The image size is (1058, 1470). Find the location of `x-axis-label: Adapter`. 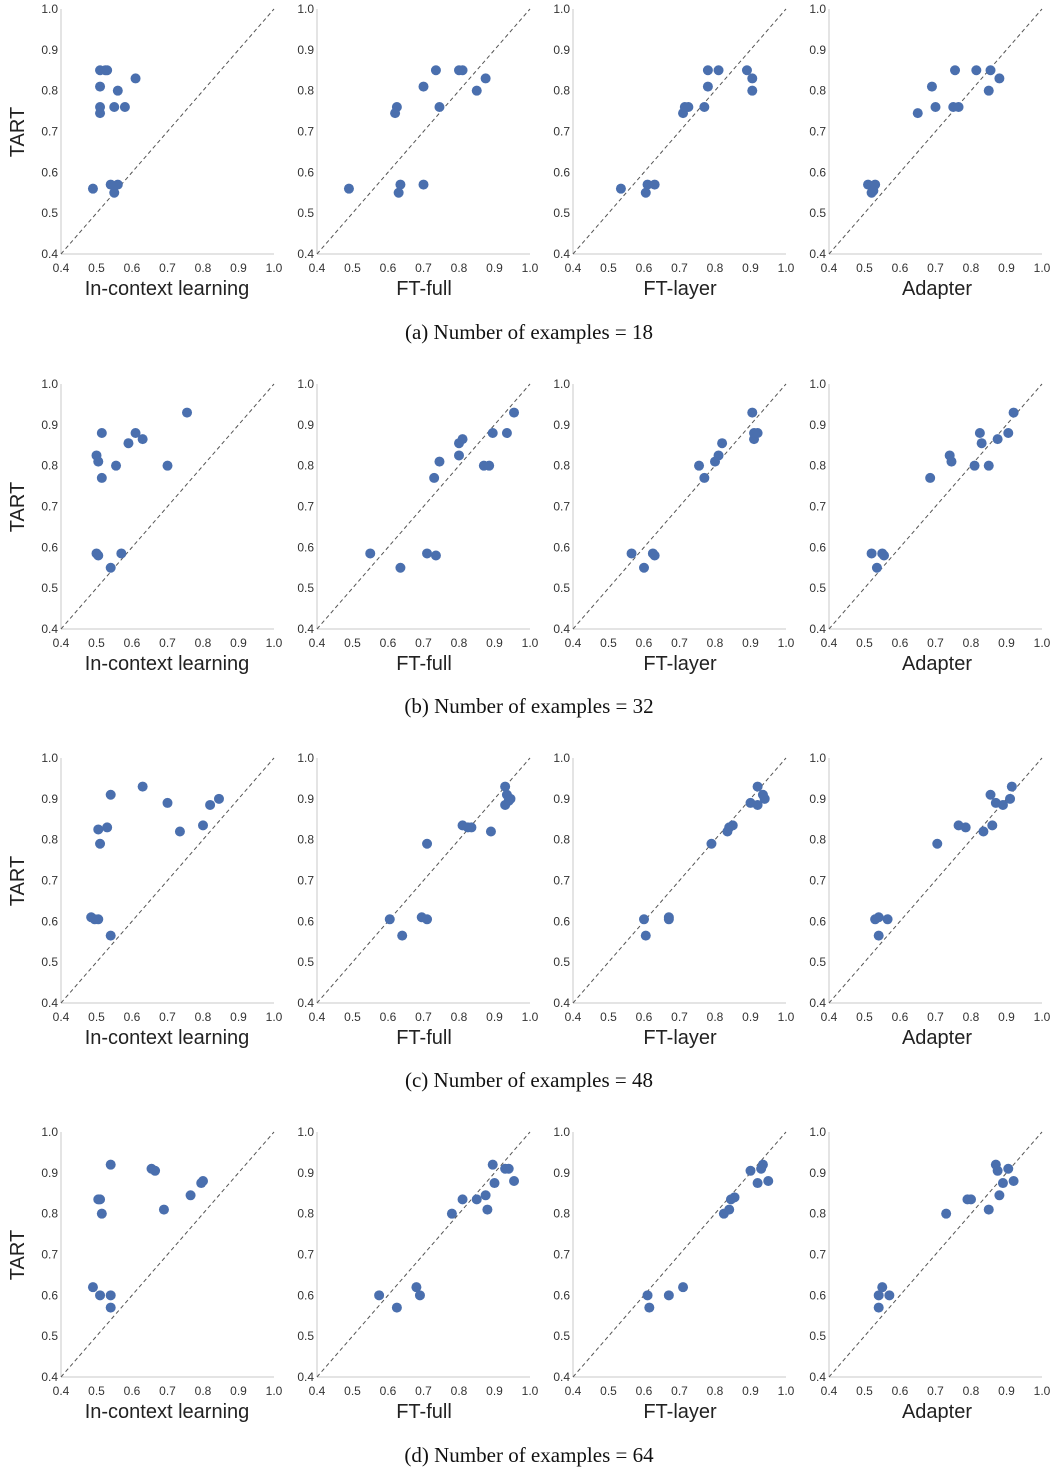

x-axis-label: Adapter is located at coordinates (937, 1038).